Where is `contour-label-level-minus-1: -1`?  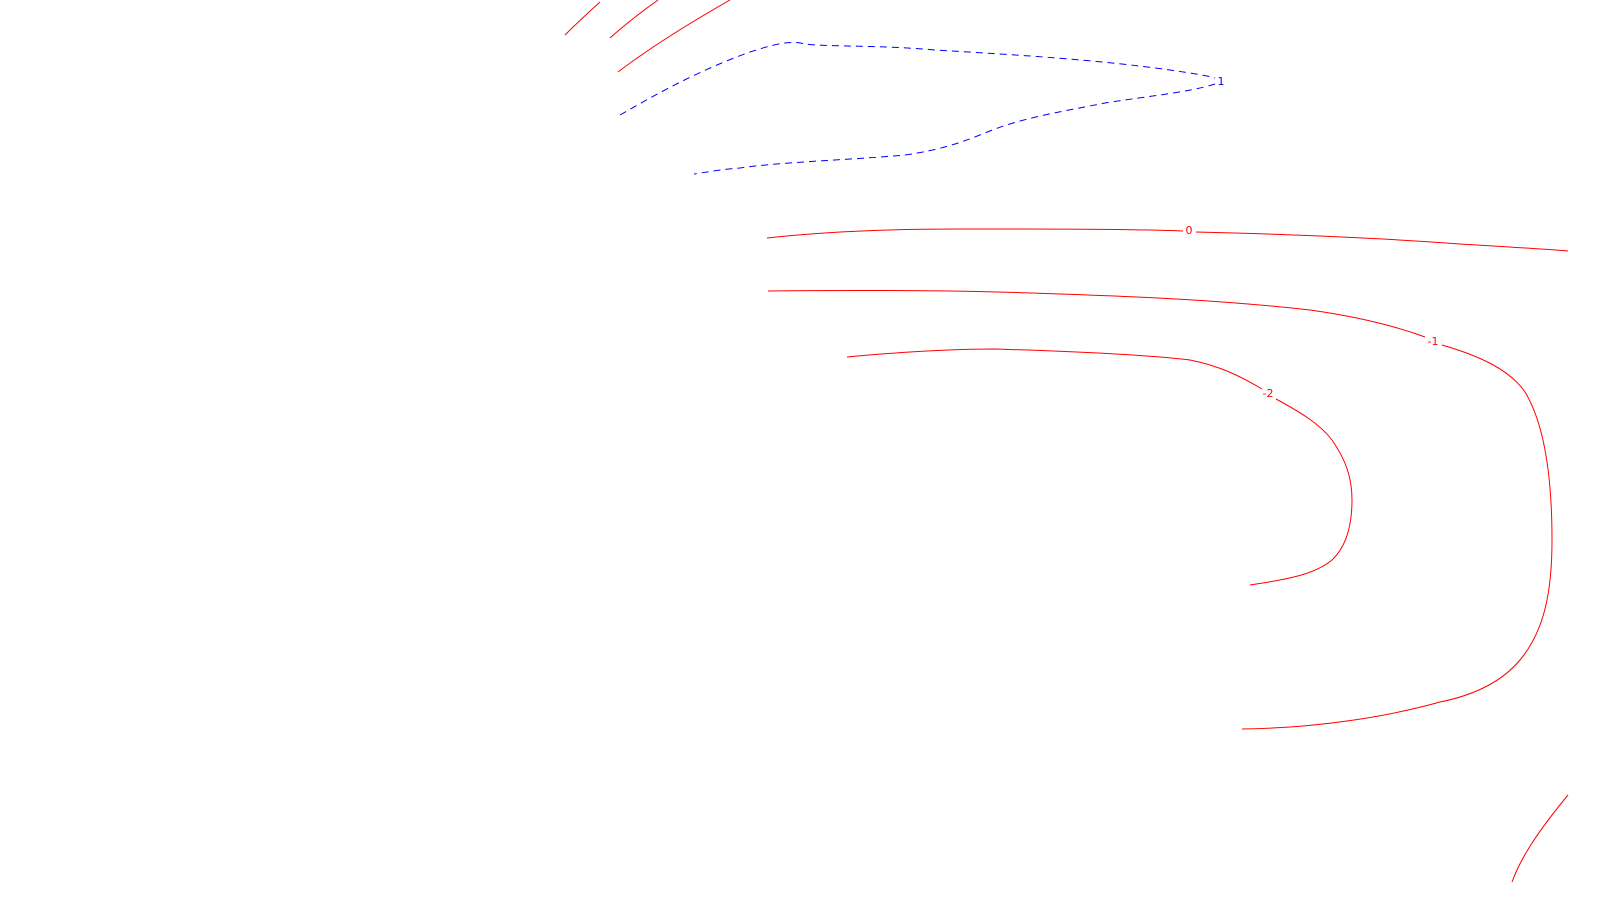 contour-label-level-minus-1: -1 is located at coordinates (1433, 341).